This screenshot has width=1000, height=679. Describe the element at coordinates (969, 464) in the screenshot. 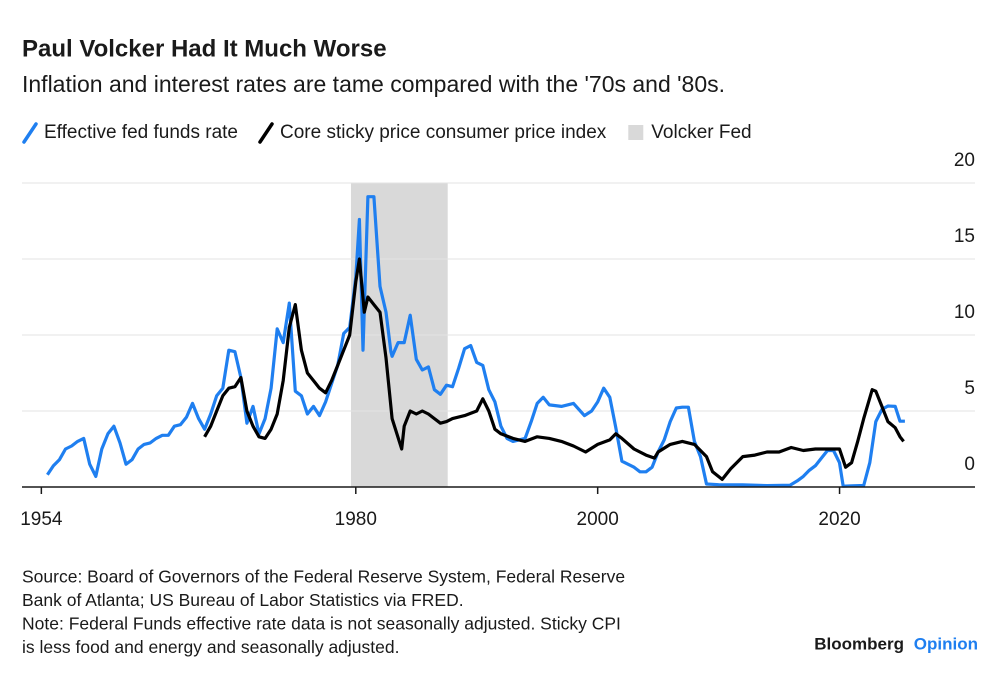

I see `y-tick-label: 0` at that location.